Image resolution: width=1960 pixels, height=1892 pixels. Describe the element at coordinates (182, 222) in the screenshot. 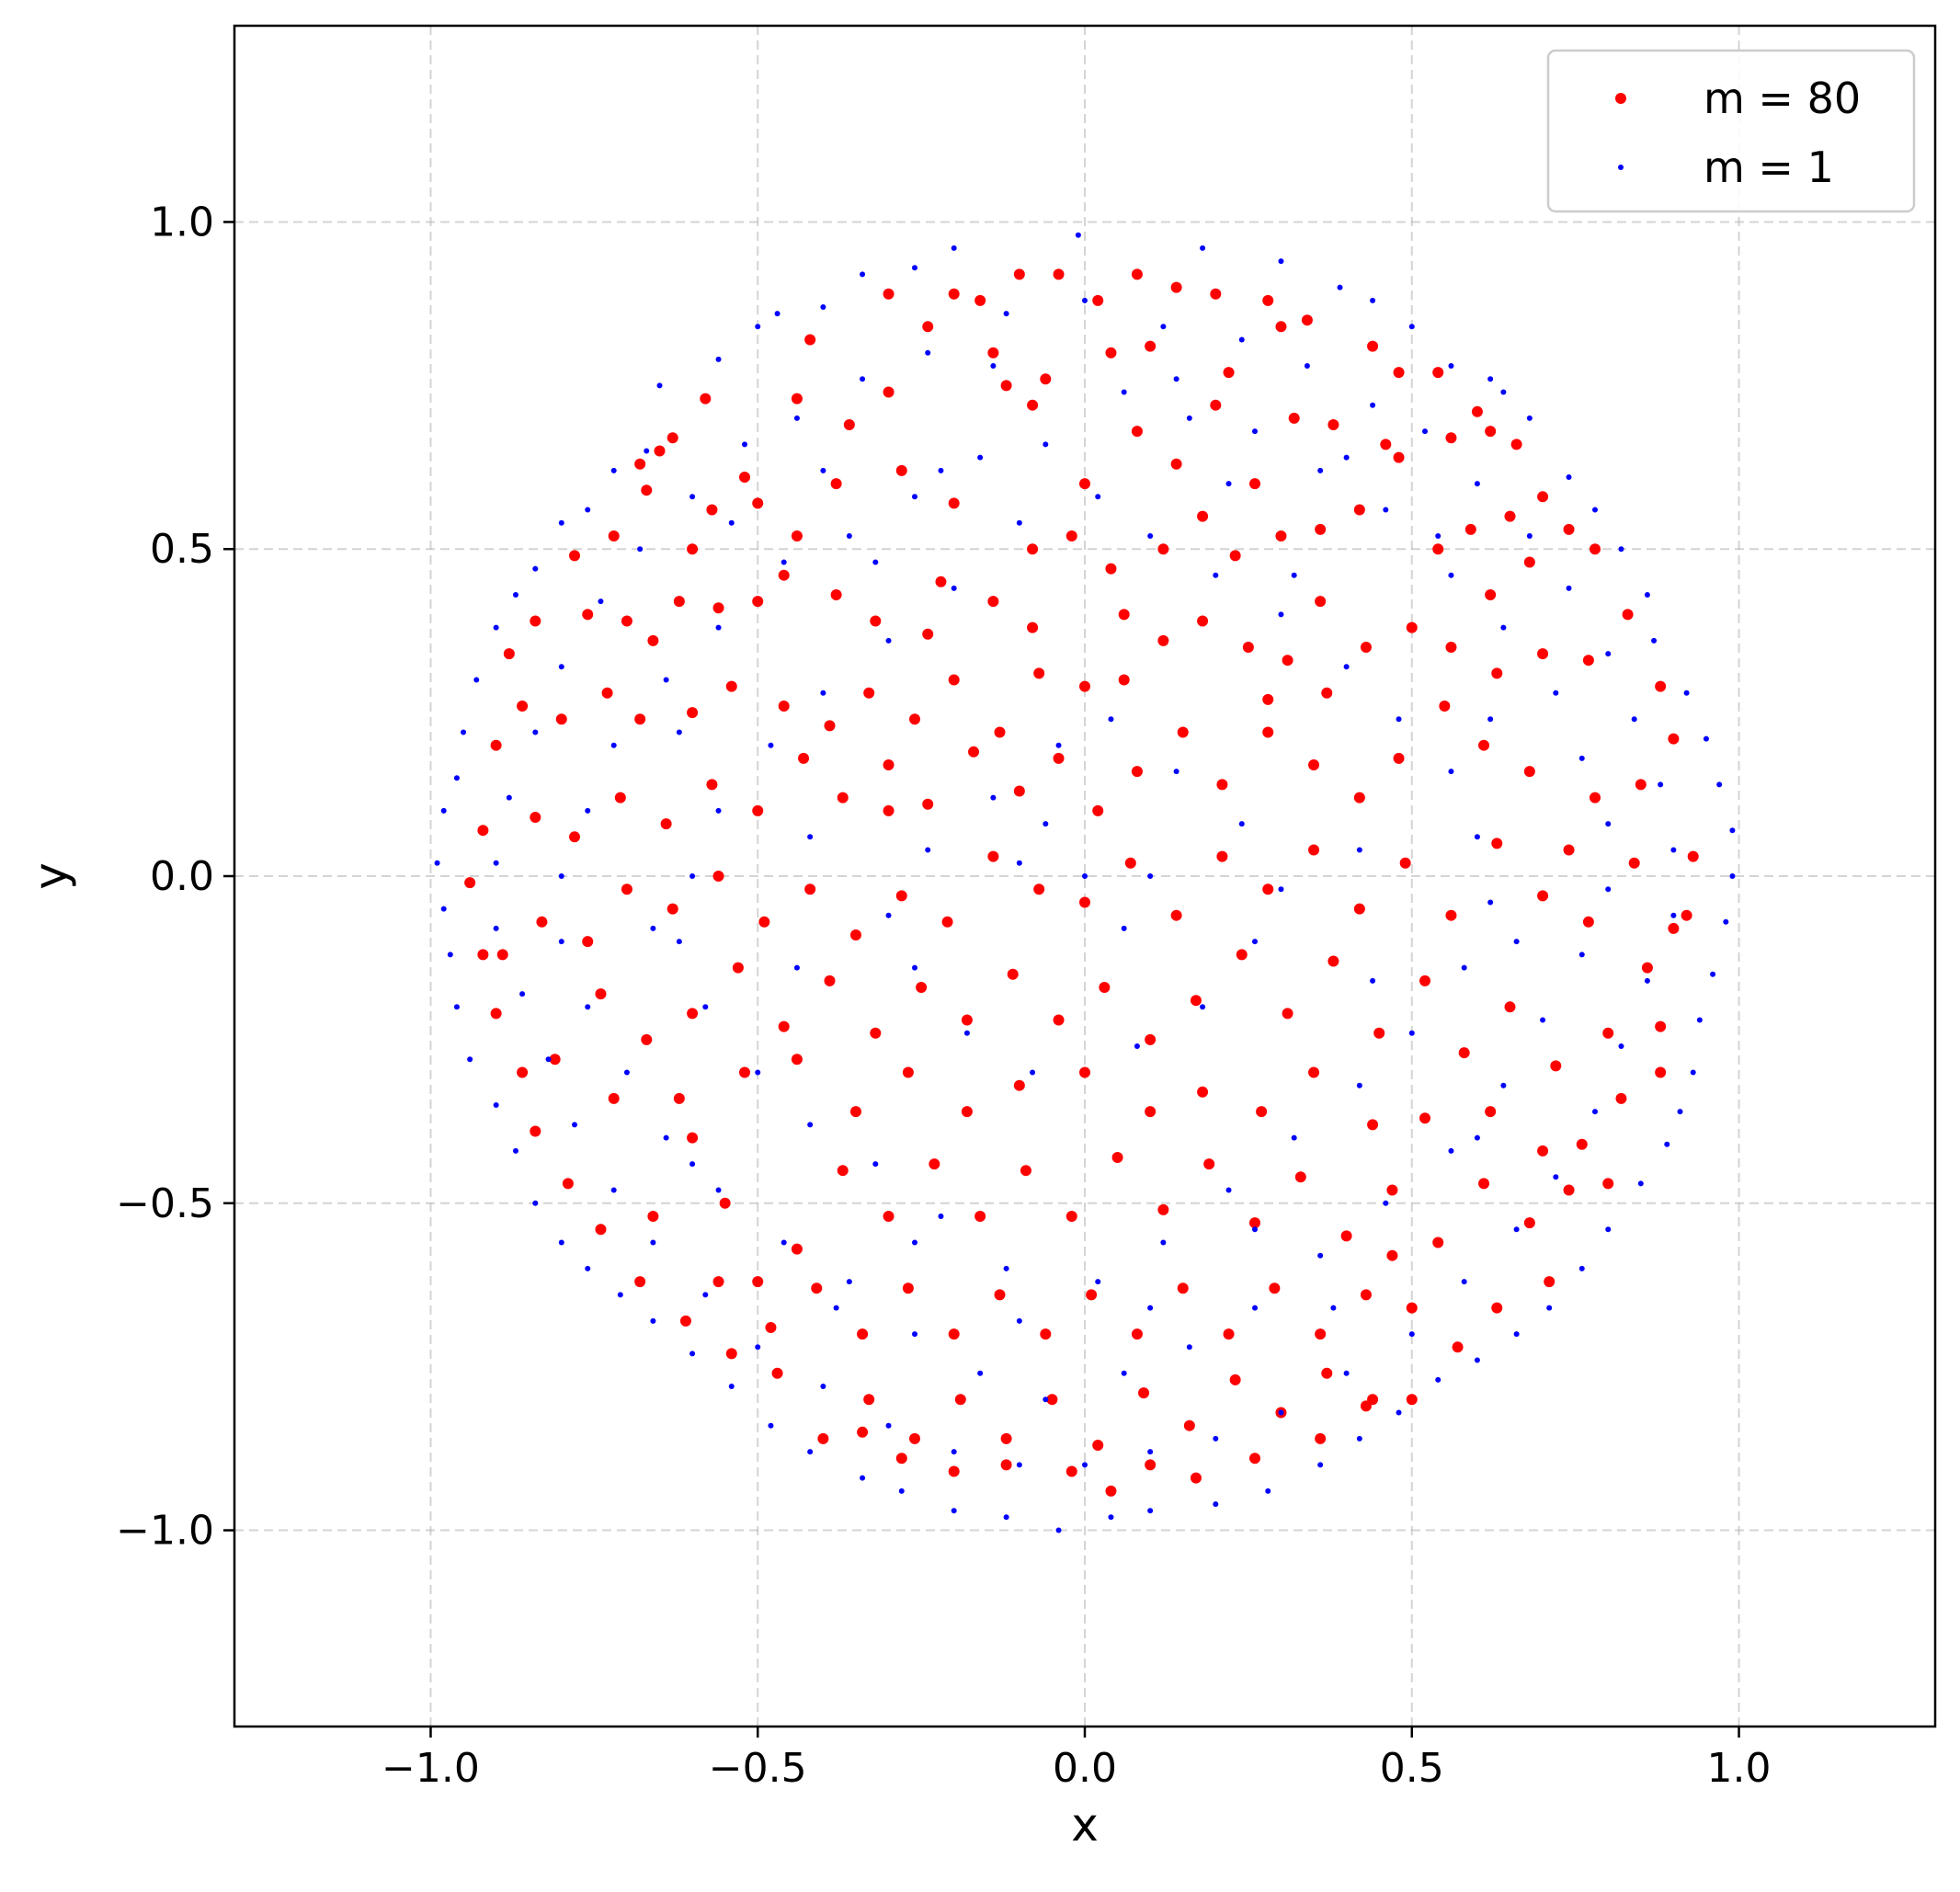

I see `y-tick-label: 1.0` at that location.